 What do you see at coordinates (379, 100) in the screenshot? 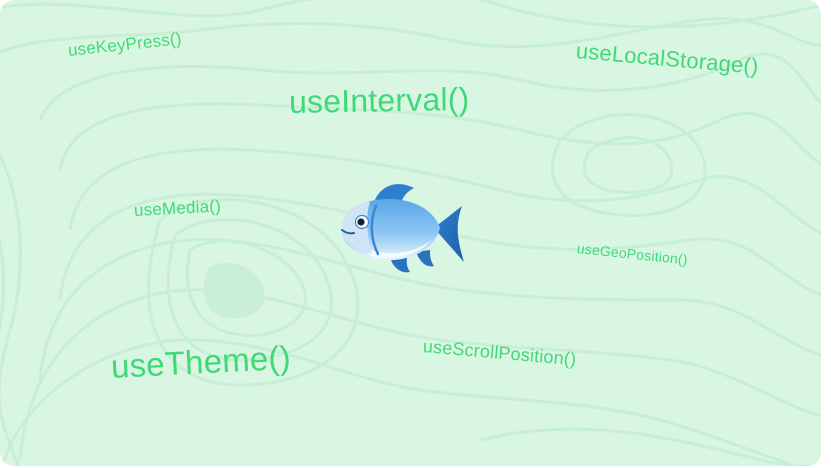
I see `hook-label-use-interval: useInterval()` at bounding box center [379, 100].